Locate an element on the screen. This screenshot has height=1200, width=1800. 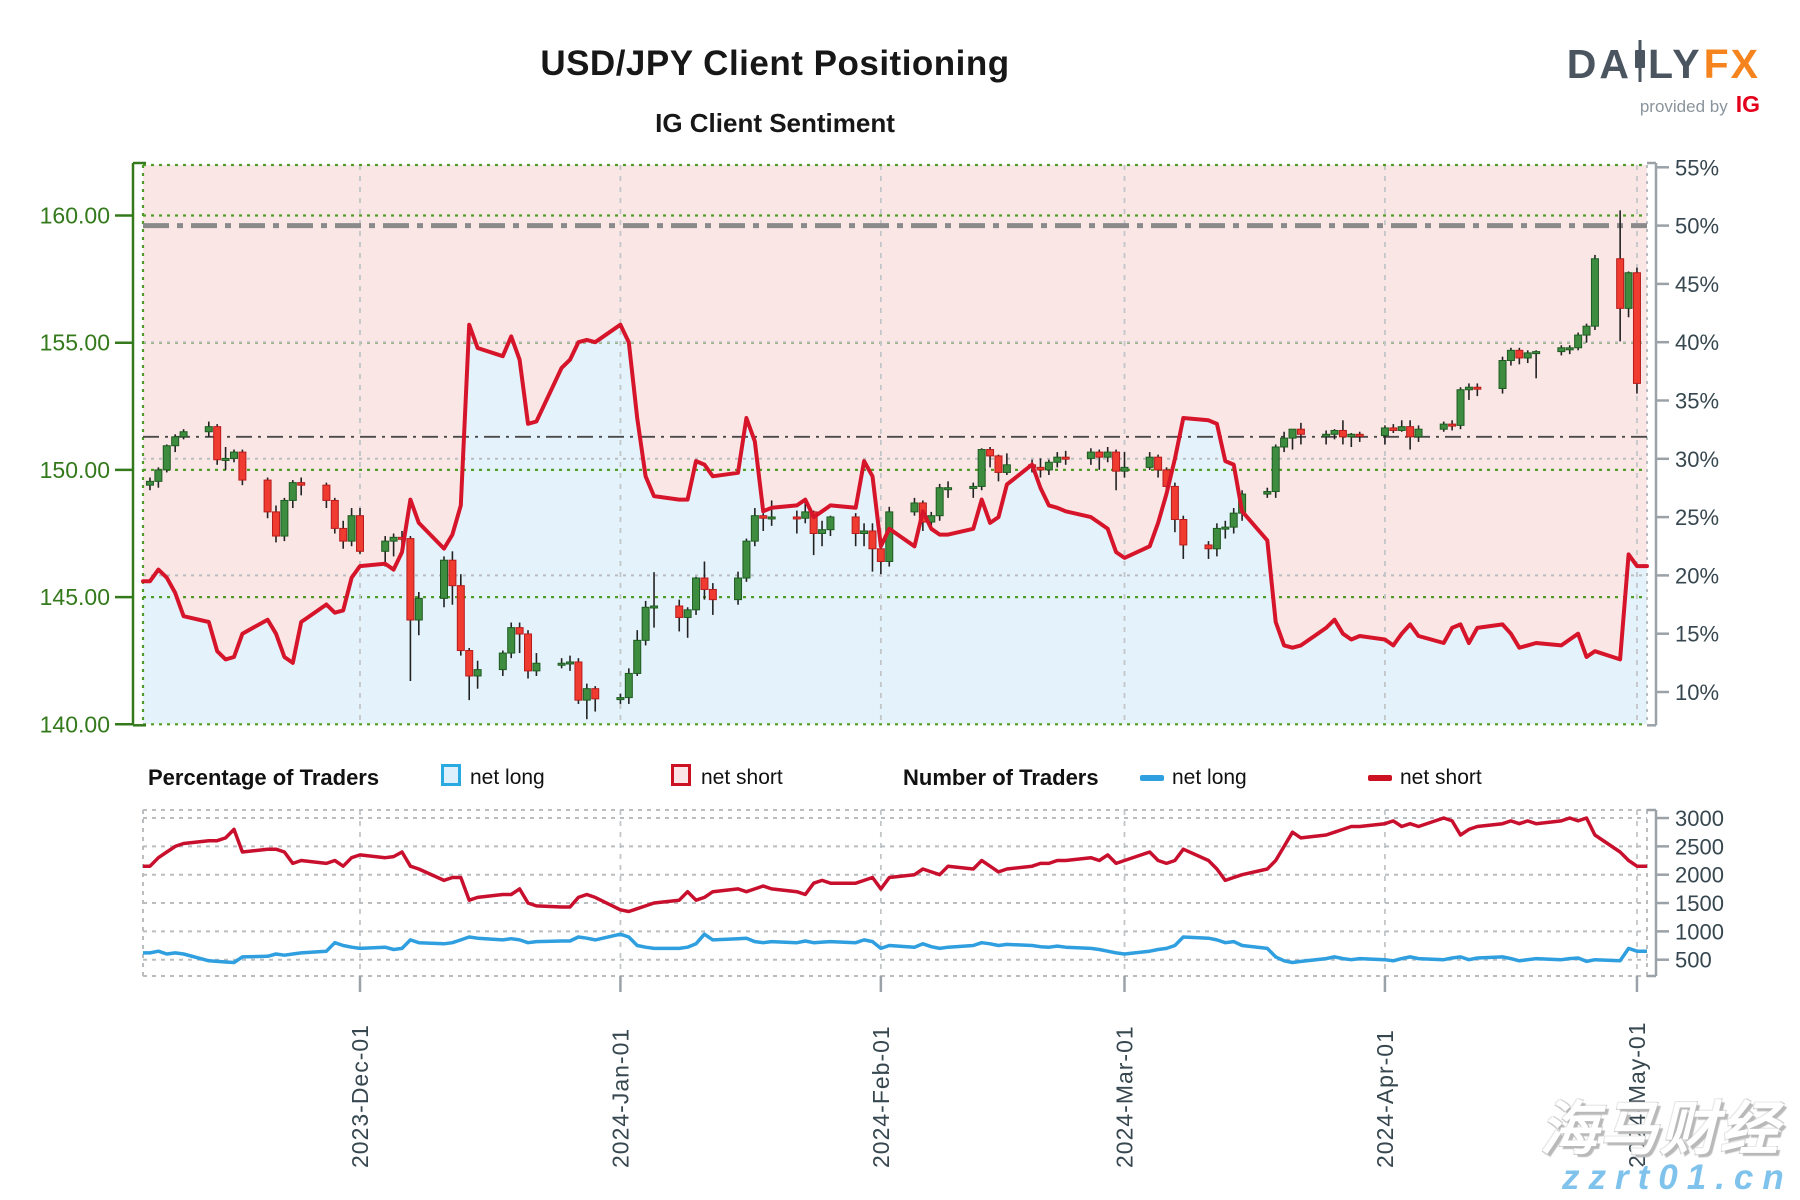
legend-pct-header: Percentage of Traders is located at coordinates (264, 777).